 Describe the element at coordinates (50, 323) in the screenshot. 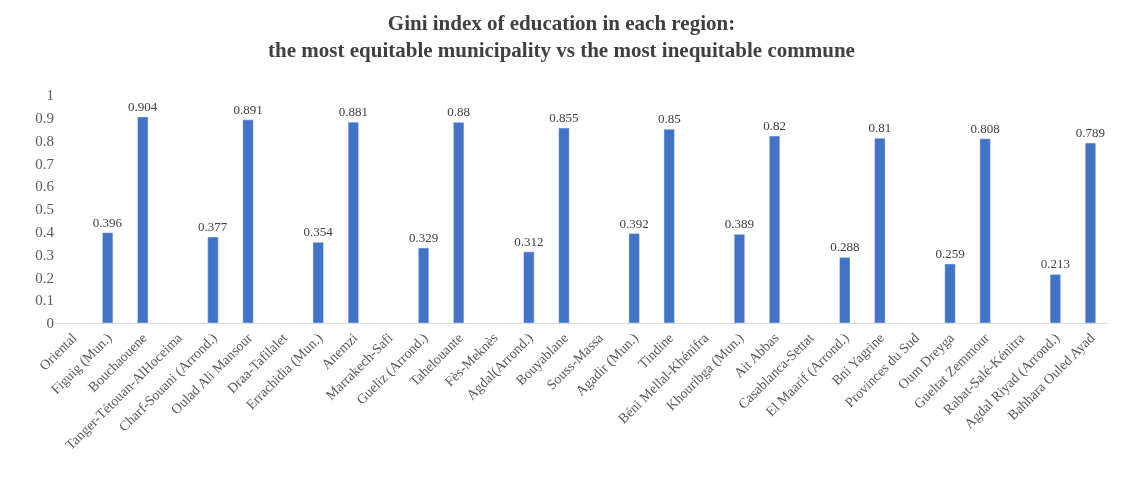

I see `y-tick-label: 0` at that location.